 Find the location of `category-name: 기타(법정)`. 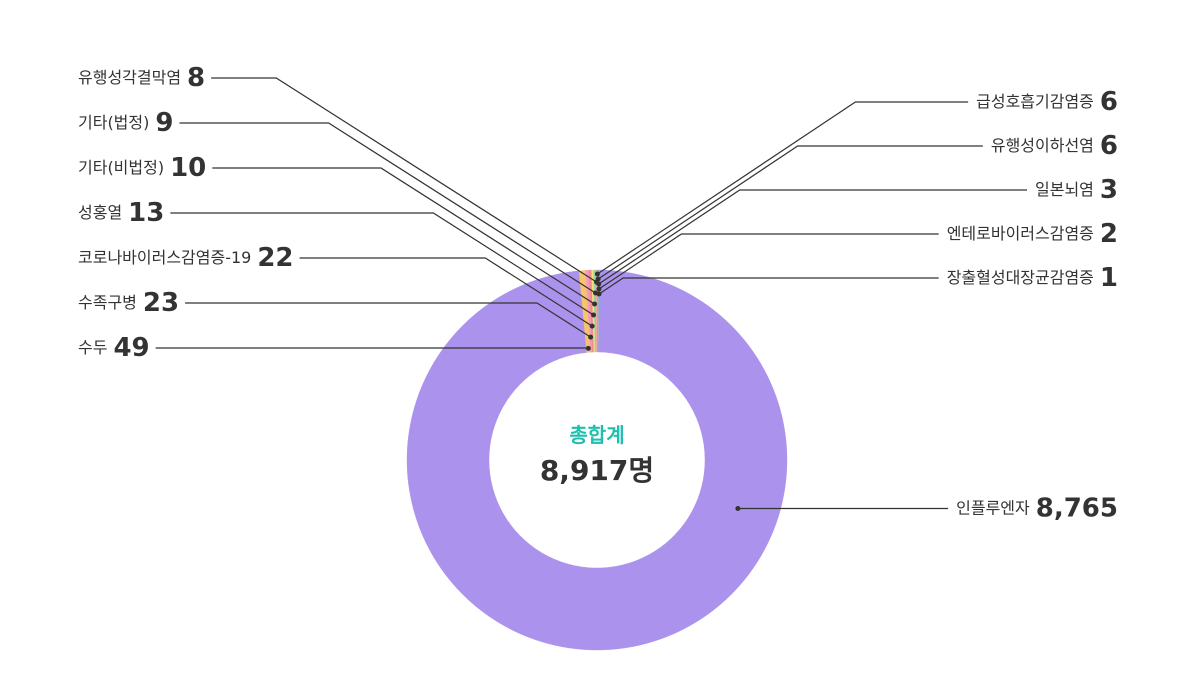

category-name: 기타(법정) is located at coordinates (113, 122).